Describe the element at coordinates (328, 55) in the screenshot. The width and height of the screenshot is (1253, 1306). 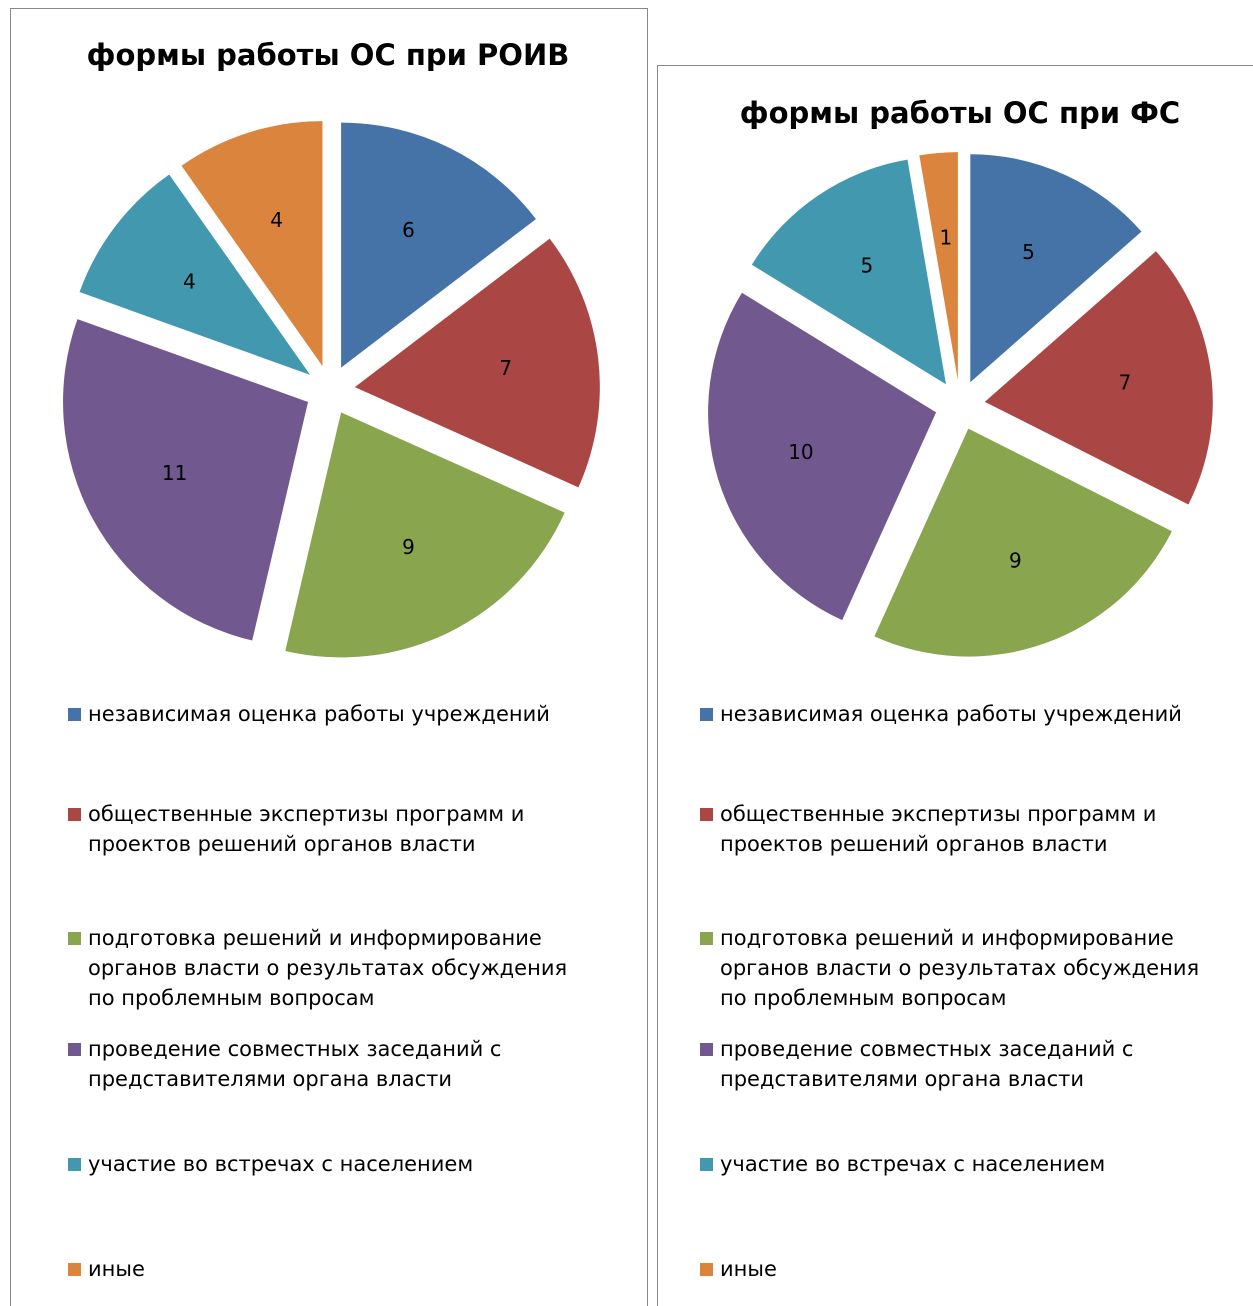
I see `chart-title: формы работы ОС при РОИВ` at that location.